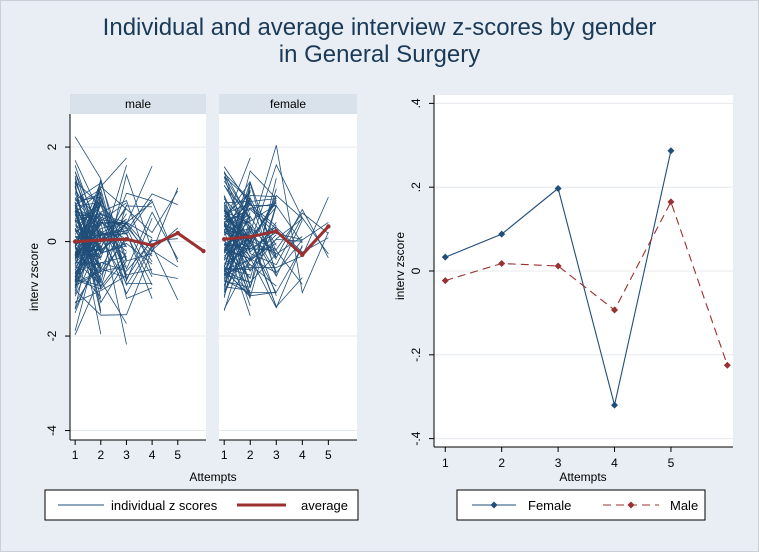 This screenshot has width=759, height=552. I want to click on y-axis-title: interv zscore, so click(34, 277).